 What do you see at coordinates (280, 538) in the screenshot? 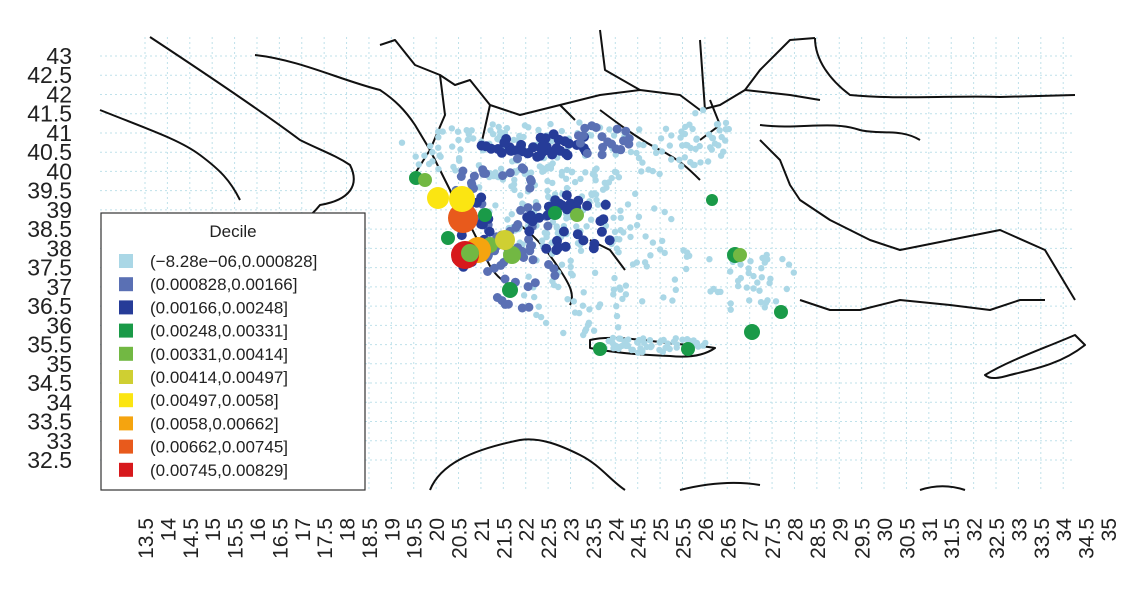
I see `x-tick-label: 16.5` at bounding box center [280, 538].